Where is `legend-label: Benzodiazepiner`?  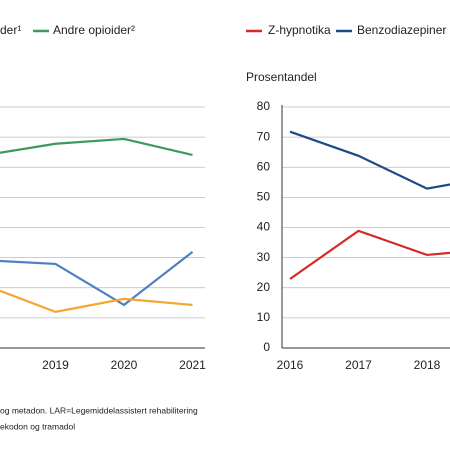 legend-label: Benzodiazepiner is located at coordinates (401, 30).